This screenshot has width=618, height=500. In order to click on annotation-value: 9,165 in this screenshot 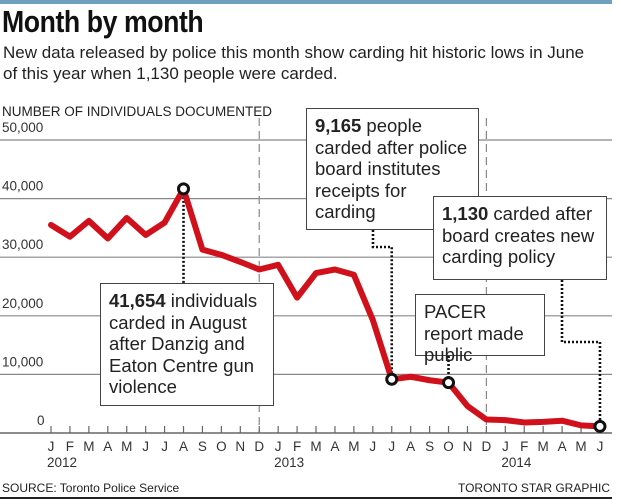, I will do `click(338, 125)`.